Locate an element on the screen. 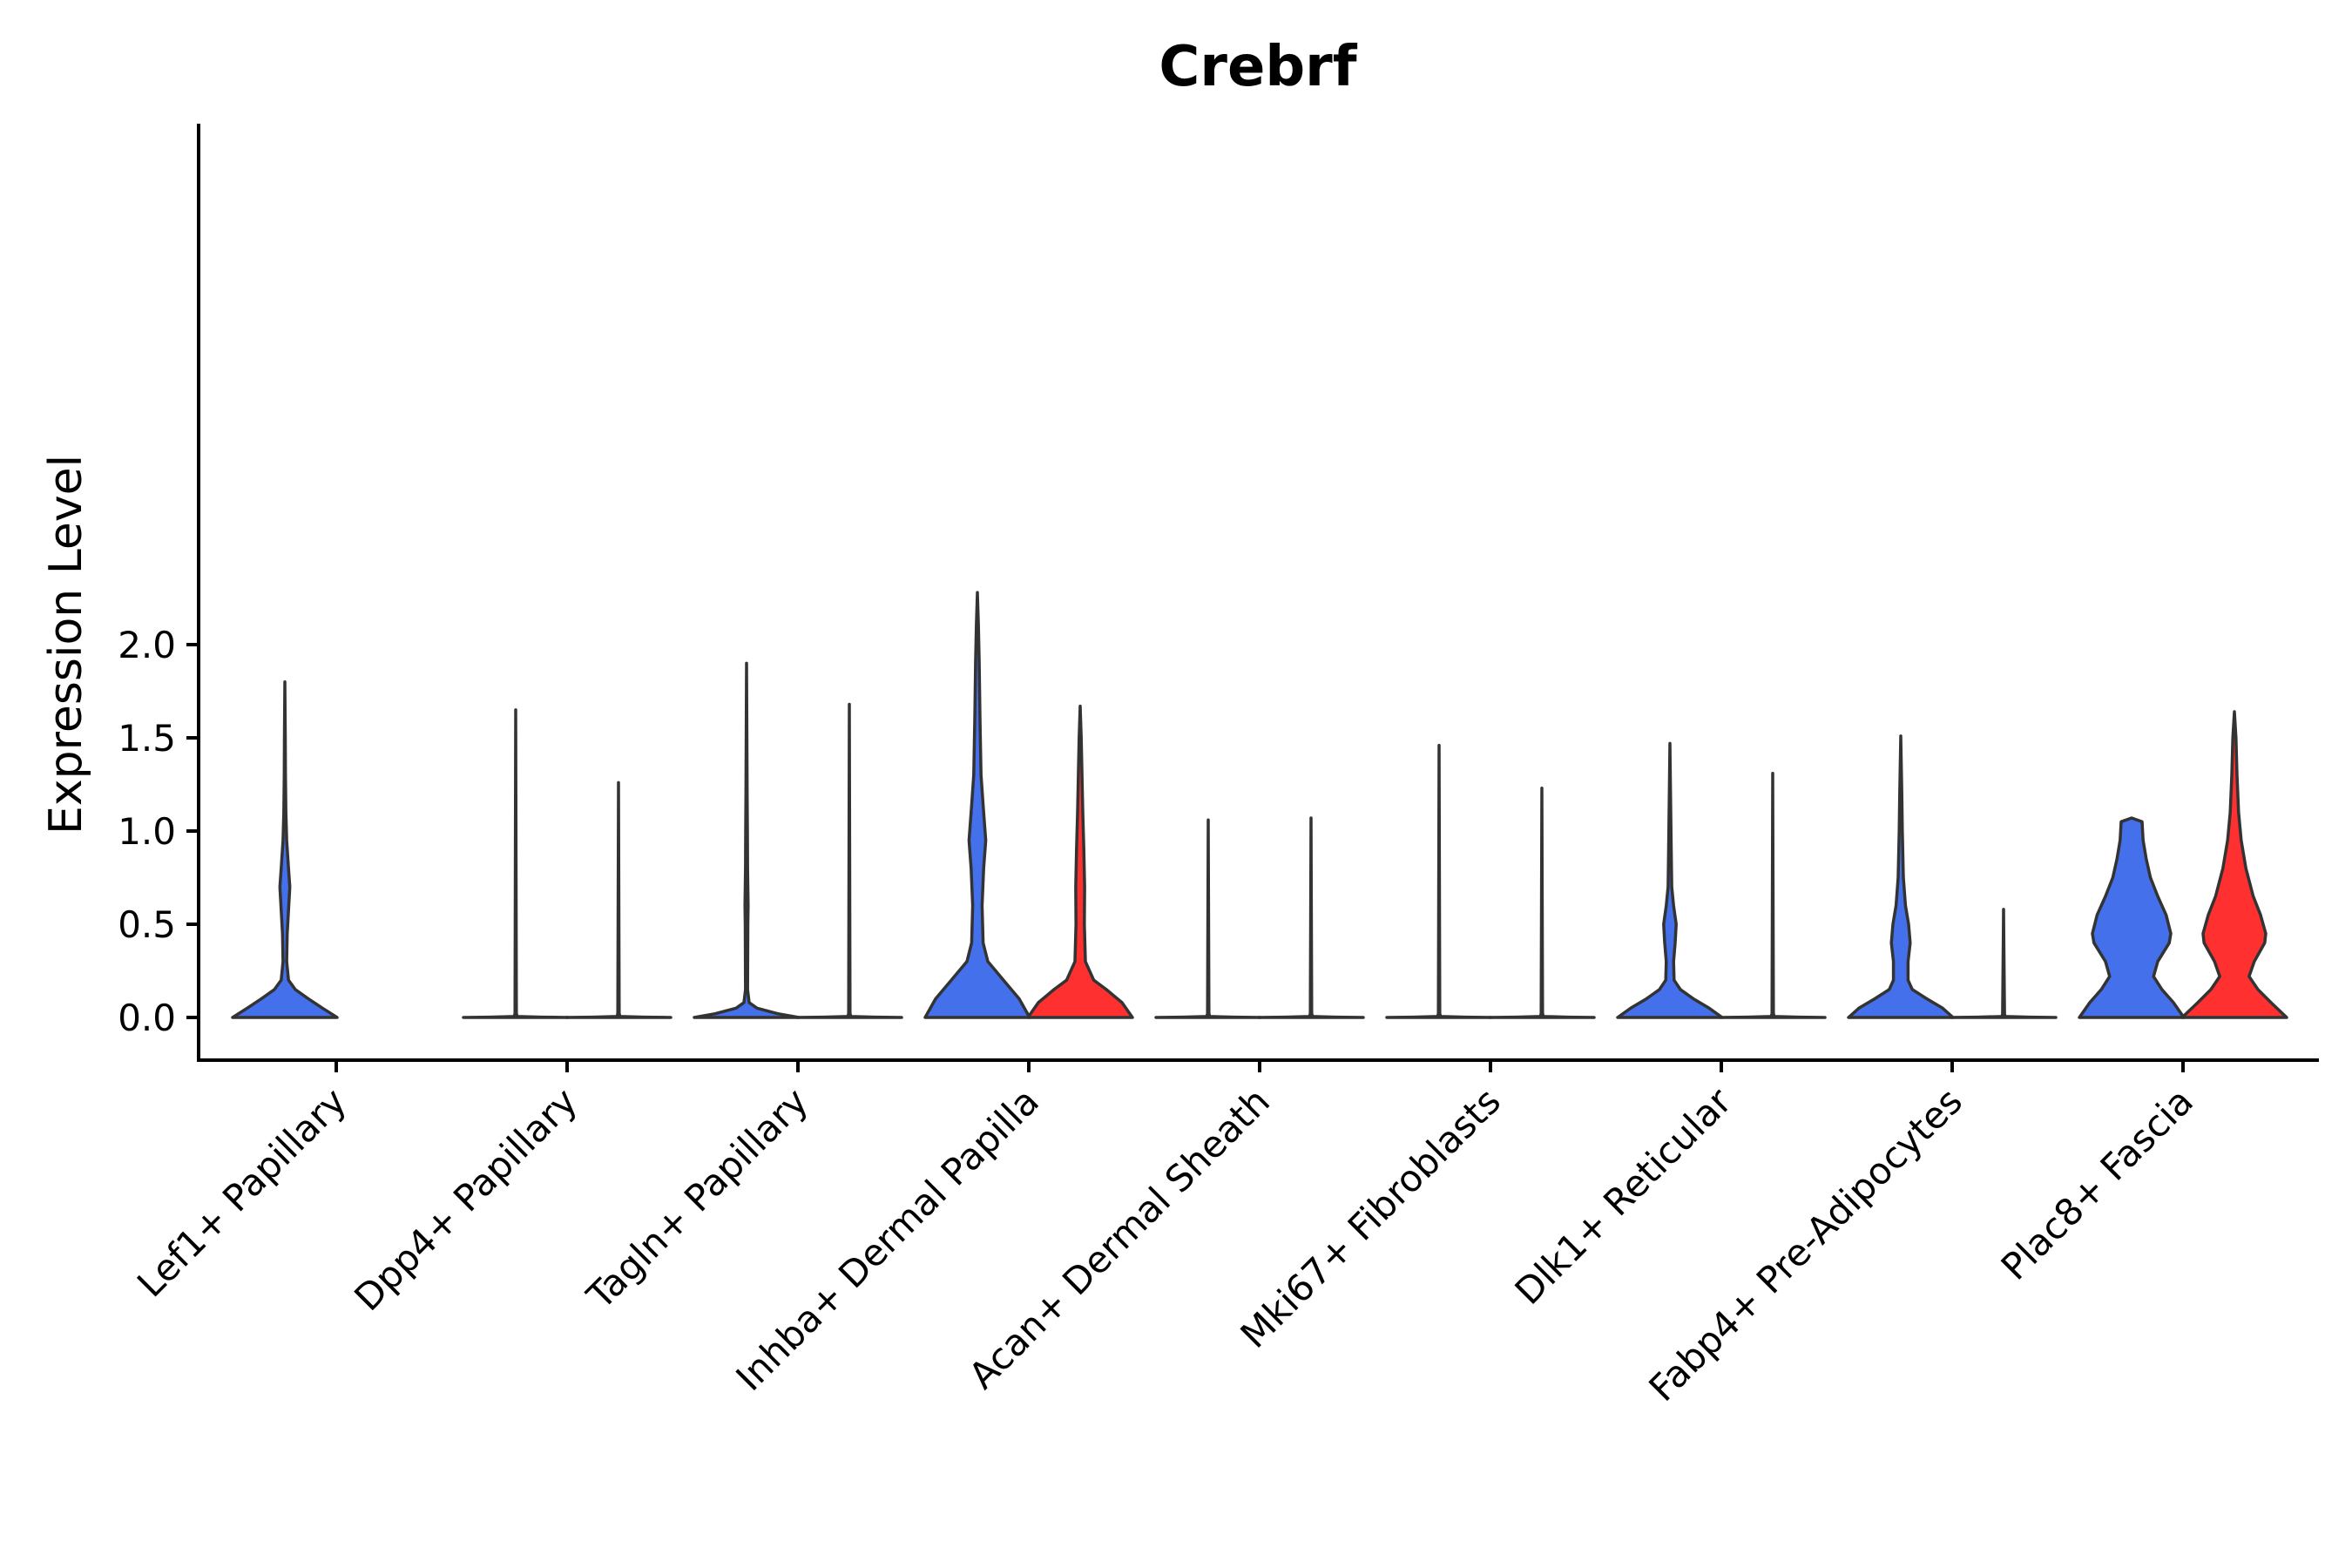 The height and width of the screenshot is (1568, 2352). x-tick-label-dpp4-papillary: Dpp4+ Papillary is located at coordinates (465, 1199).